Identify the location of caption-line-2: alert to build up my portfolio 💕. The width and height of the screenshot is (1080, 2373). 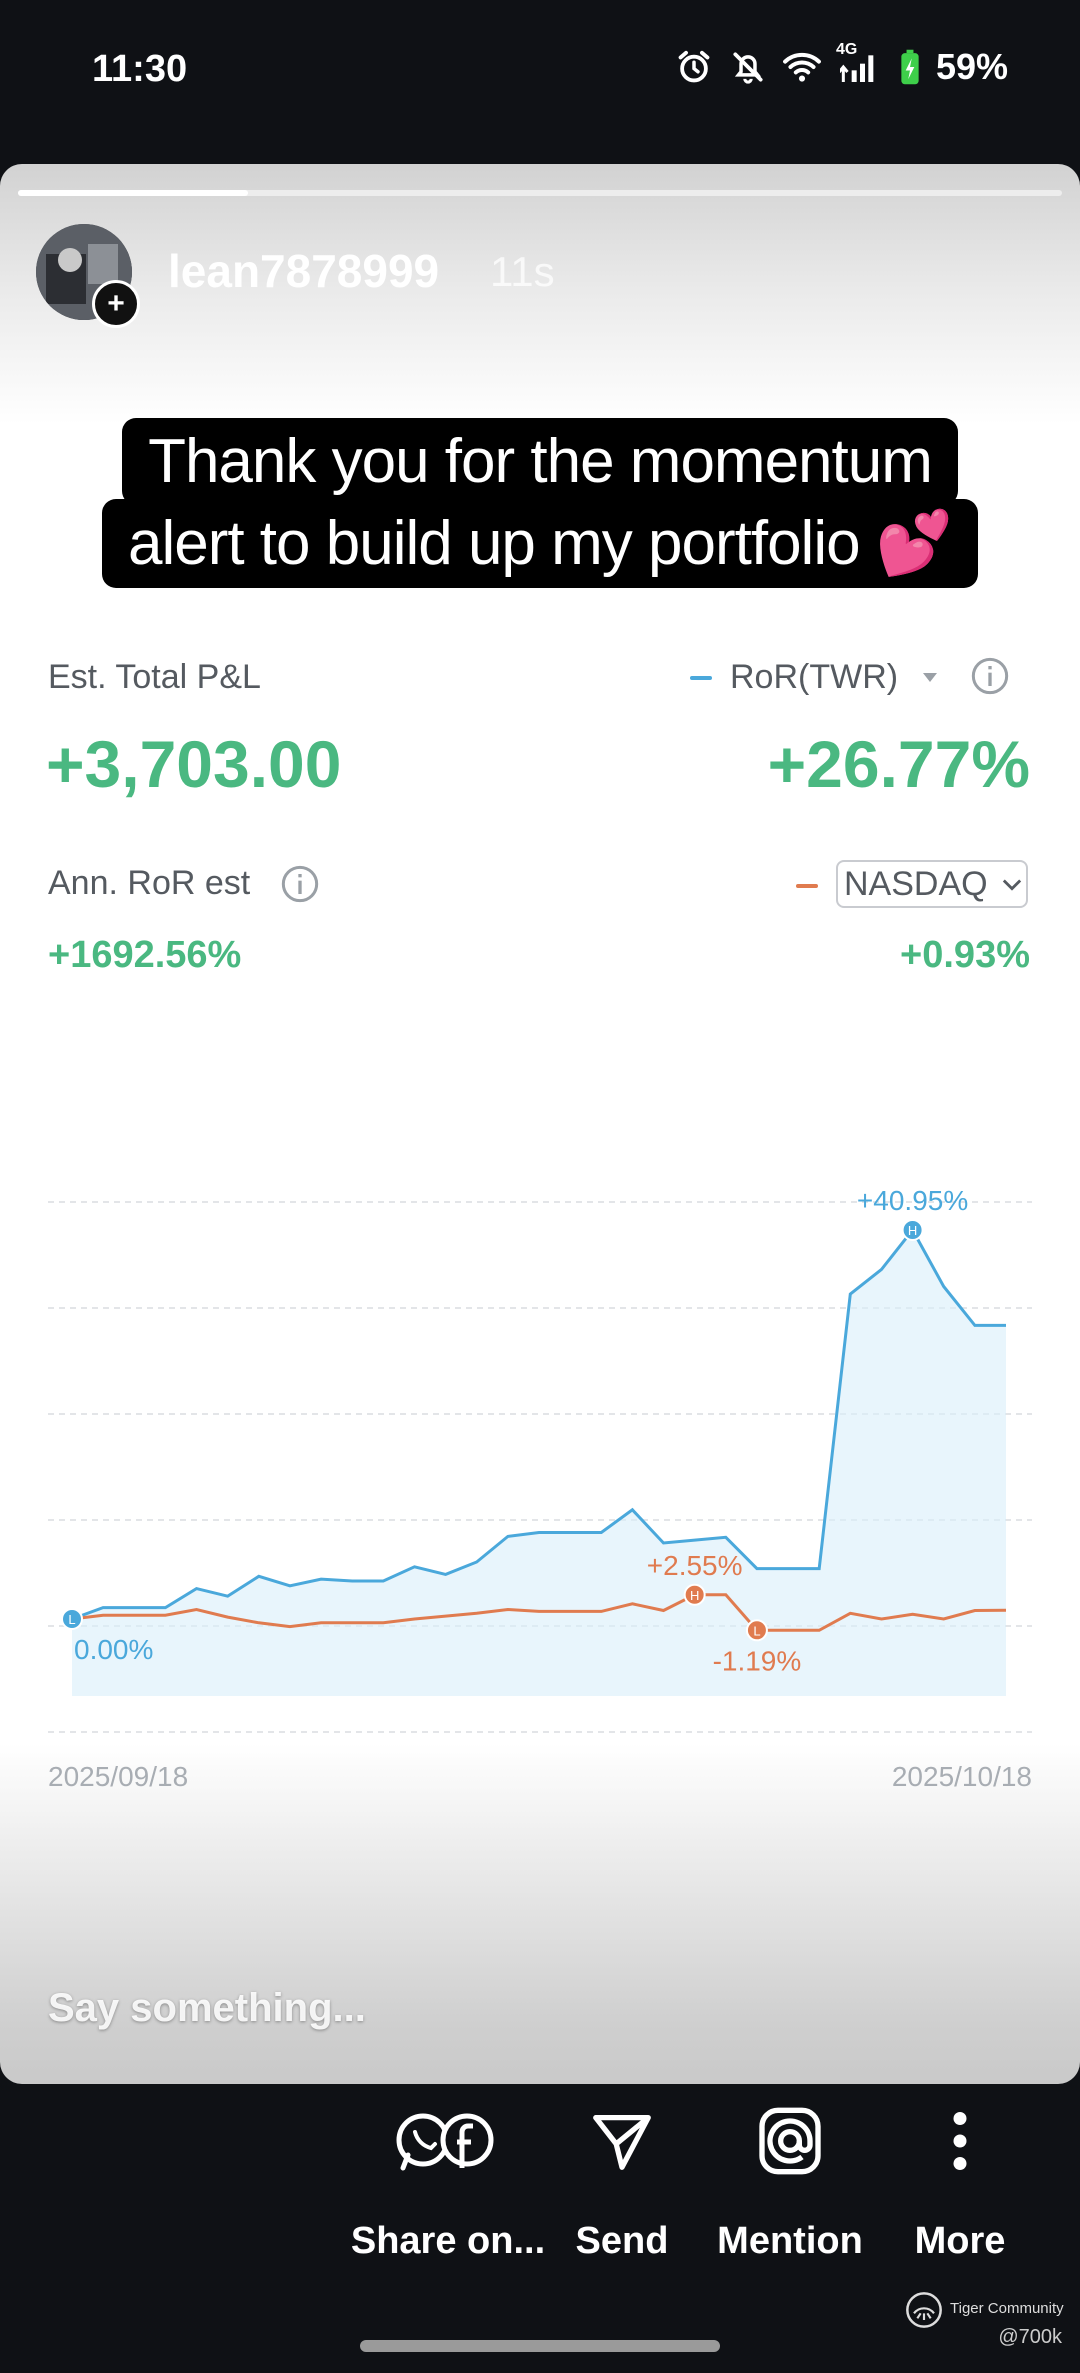
(540, 543).